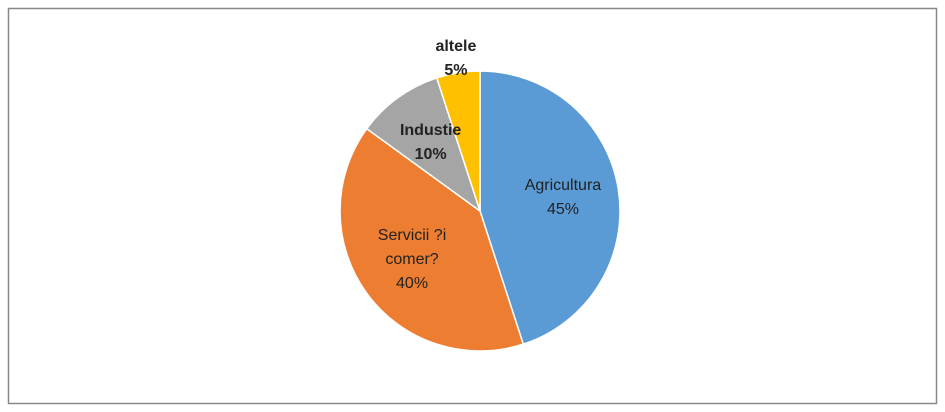  I want to click on data-label: Servicii ?i comer? 40%, so click(412, 260).